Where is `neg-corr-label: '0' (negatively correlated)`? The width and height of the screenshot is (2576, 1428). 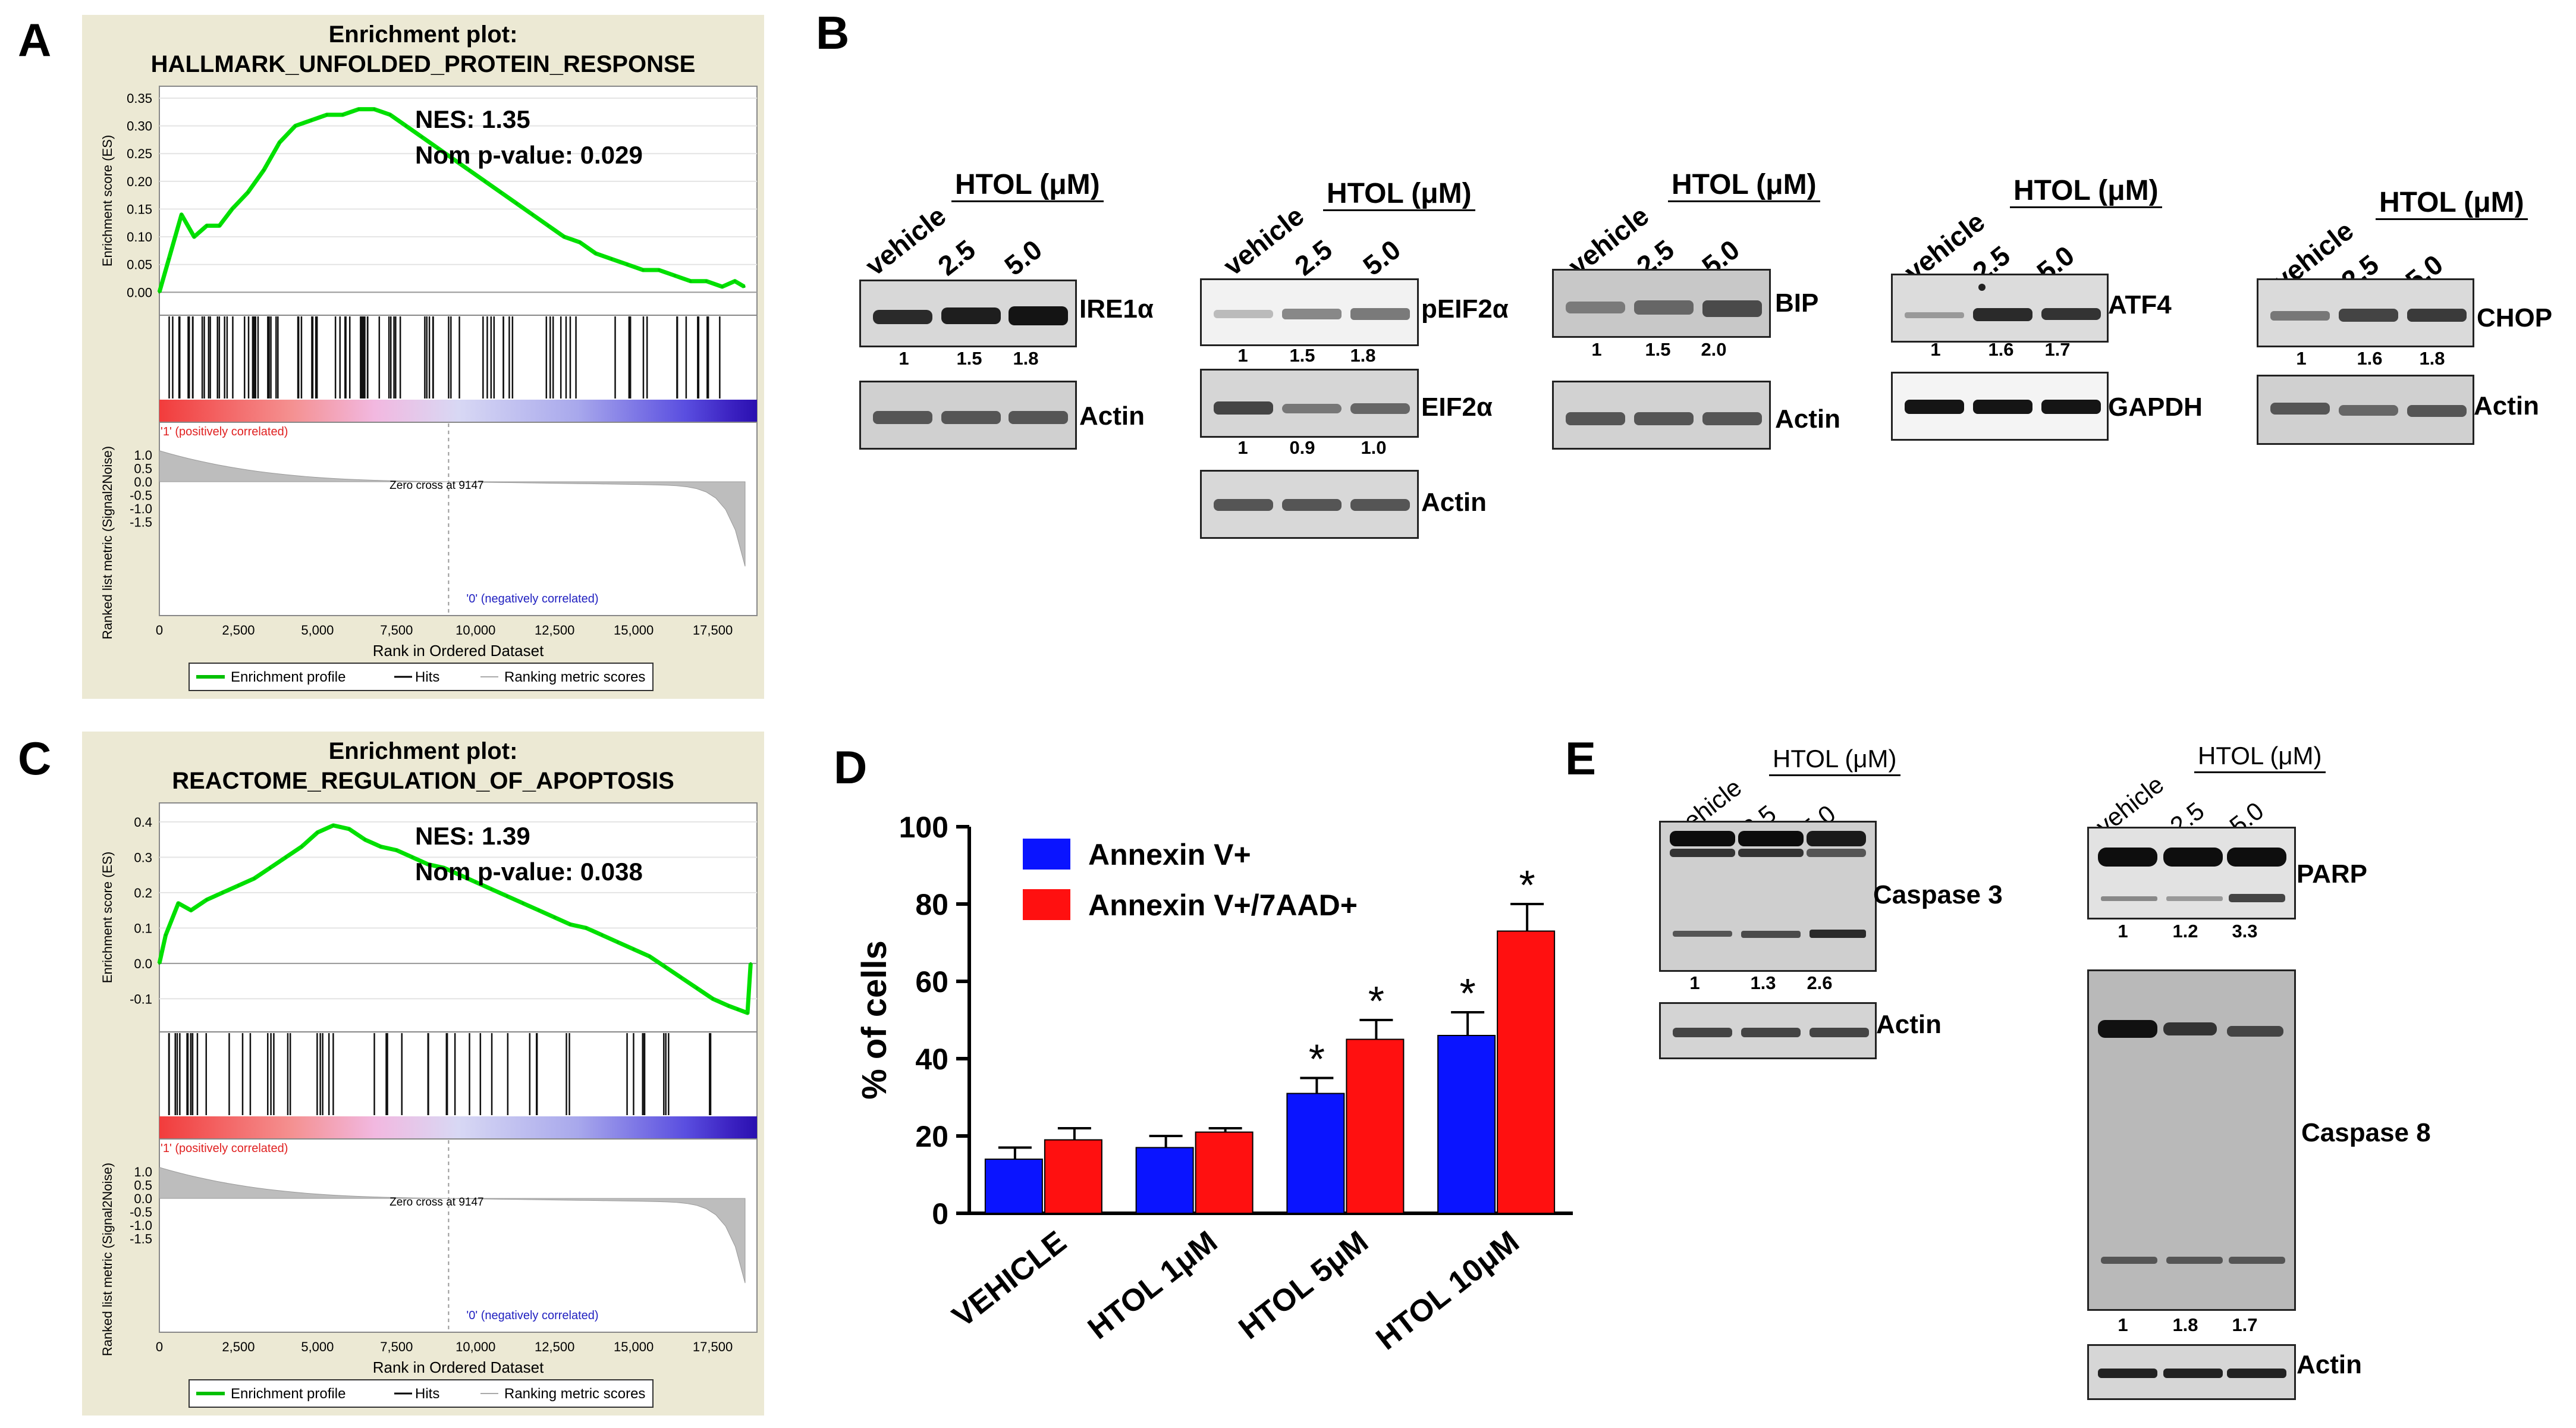
neg-corr-label: '0' (negatively correlated) is located at coordinates (532, 598).